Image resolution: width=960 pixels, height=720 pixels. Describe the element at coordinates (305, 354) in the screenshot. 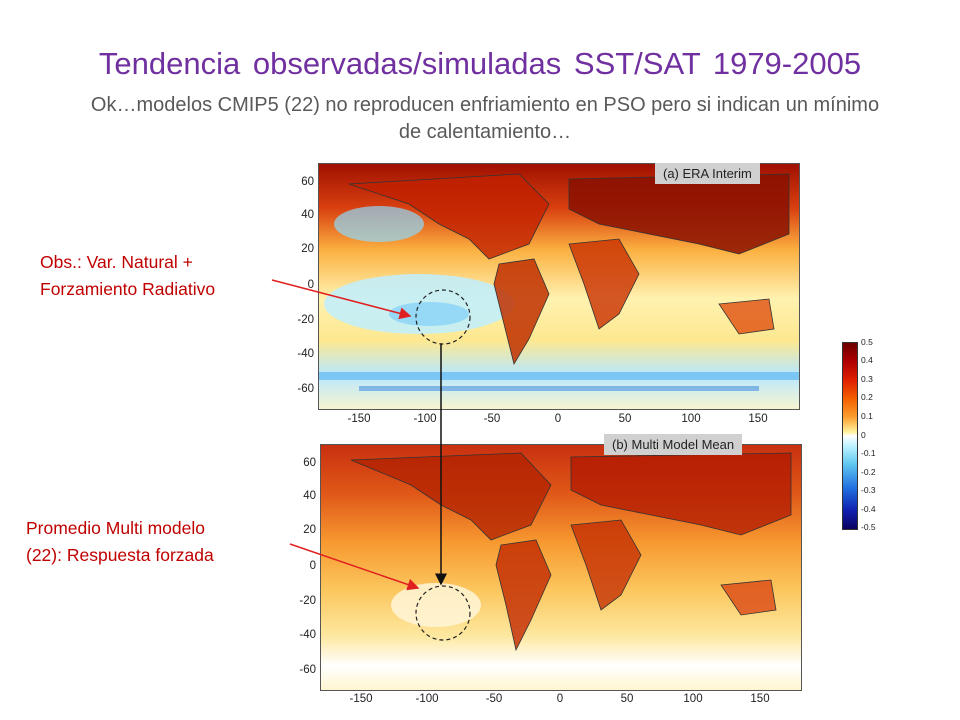

I see `top-ytick-5: -40` at that location.